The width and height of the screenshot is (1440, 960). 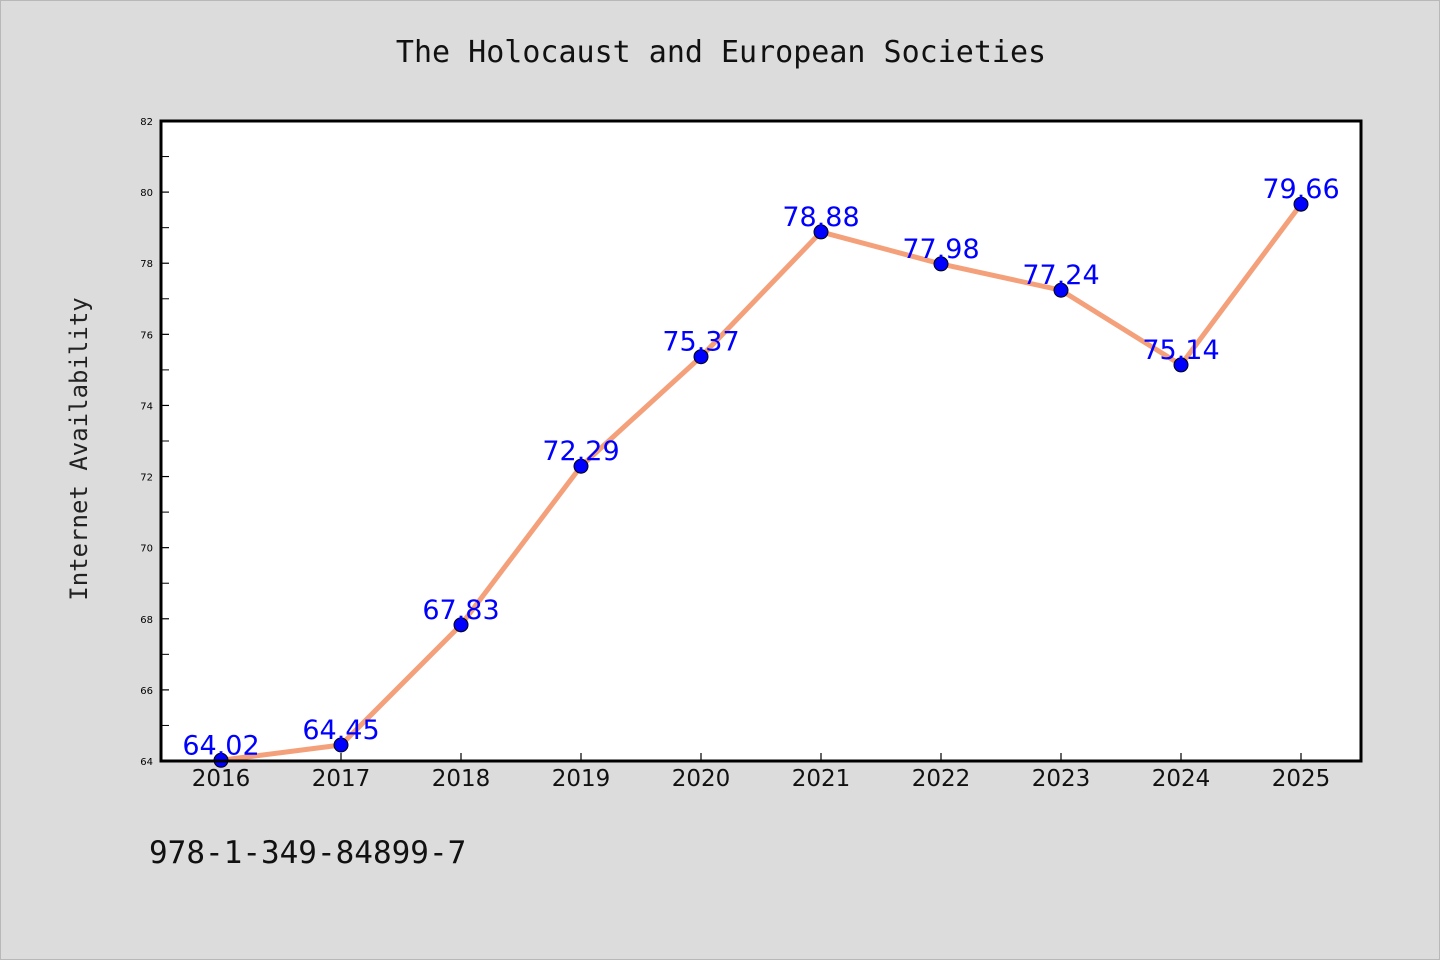 What do you see at coordinates (146, 478) in the screenshot?
I see `y-tick-label: 72` at bounding box center [146, 478].